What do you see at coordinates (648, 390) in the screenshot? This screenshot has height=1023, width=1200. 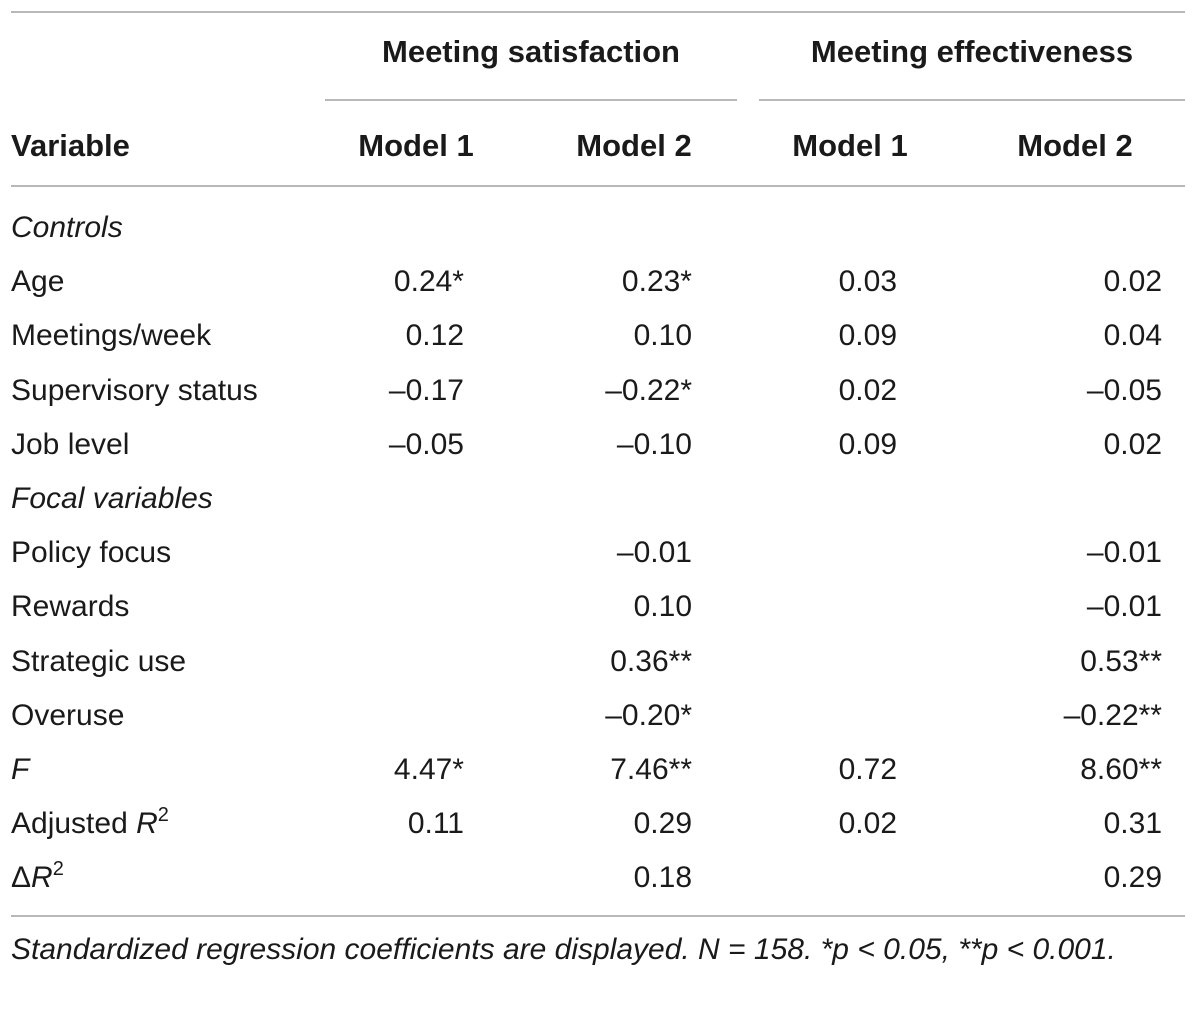 I see `table-cell: –0.22*` at bounding box center [648, 390].